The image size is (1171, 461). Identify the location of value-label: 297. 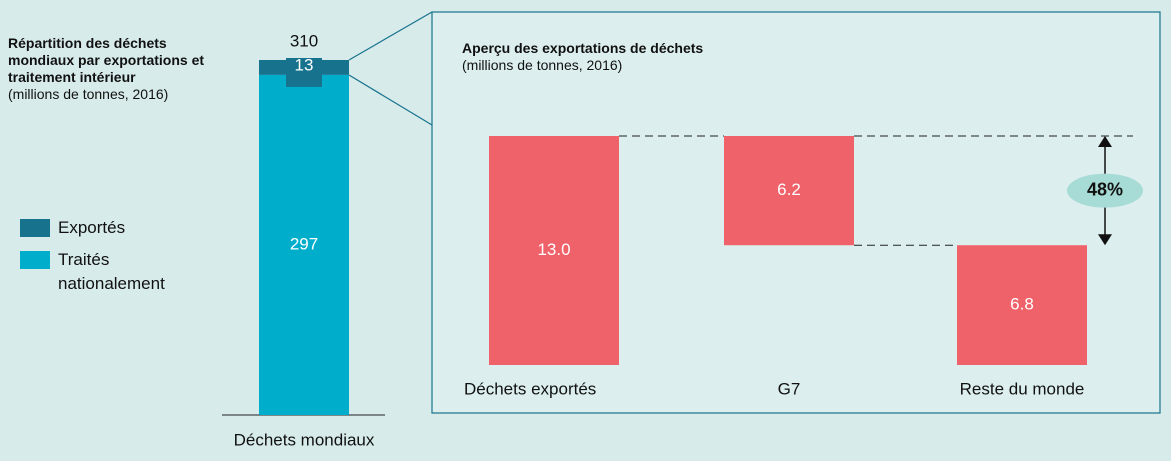
(304, 243).